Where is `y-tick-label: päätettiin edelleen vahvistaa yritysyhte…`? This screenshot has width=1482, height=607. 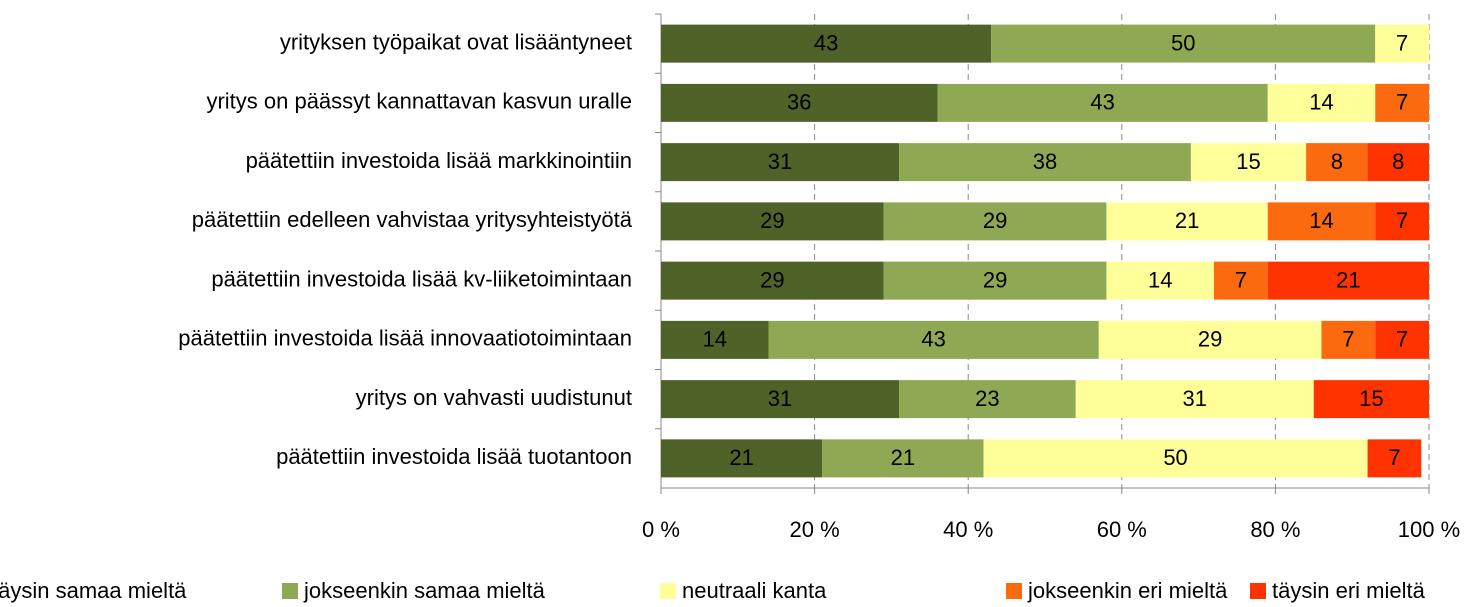
y-tick-label: päätettiin edelleen vahvistaa yritysyhte… is located at coordinates (412, 219).